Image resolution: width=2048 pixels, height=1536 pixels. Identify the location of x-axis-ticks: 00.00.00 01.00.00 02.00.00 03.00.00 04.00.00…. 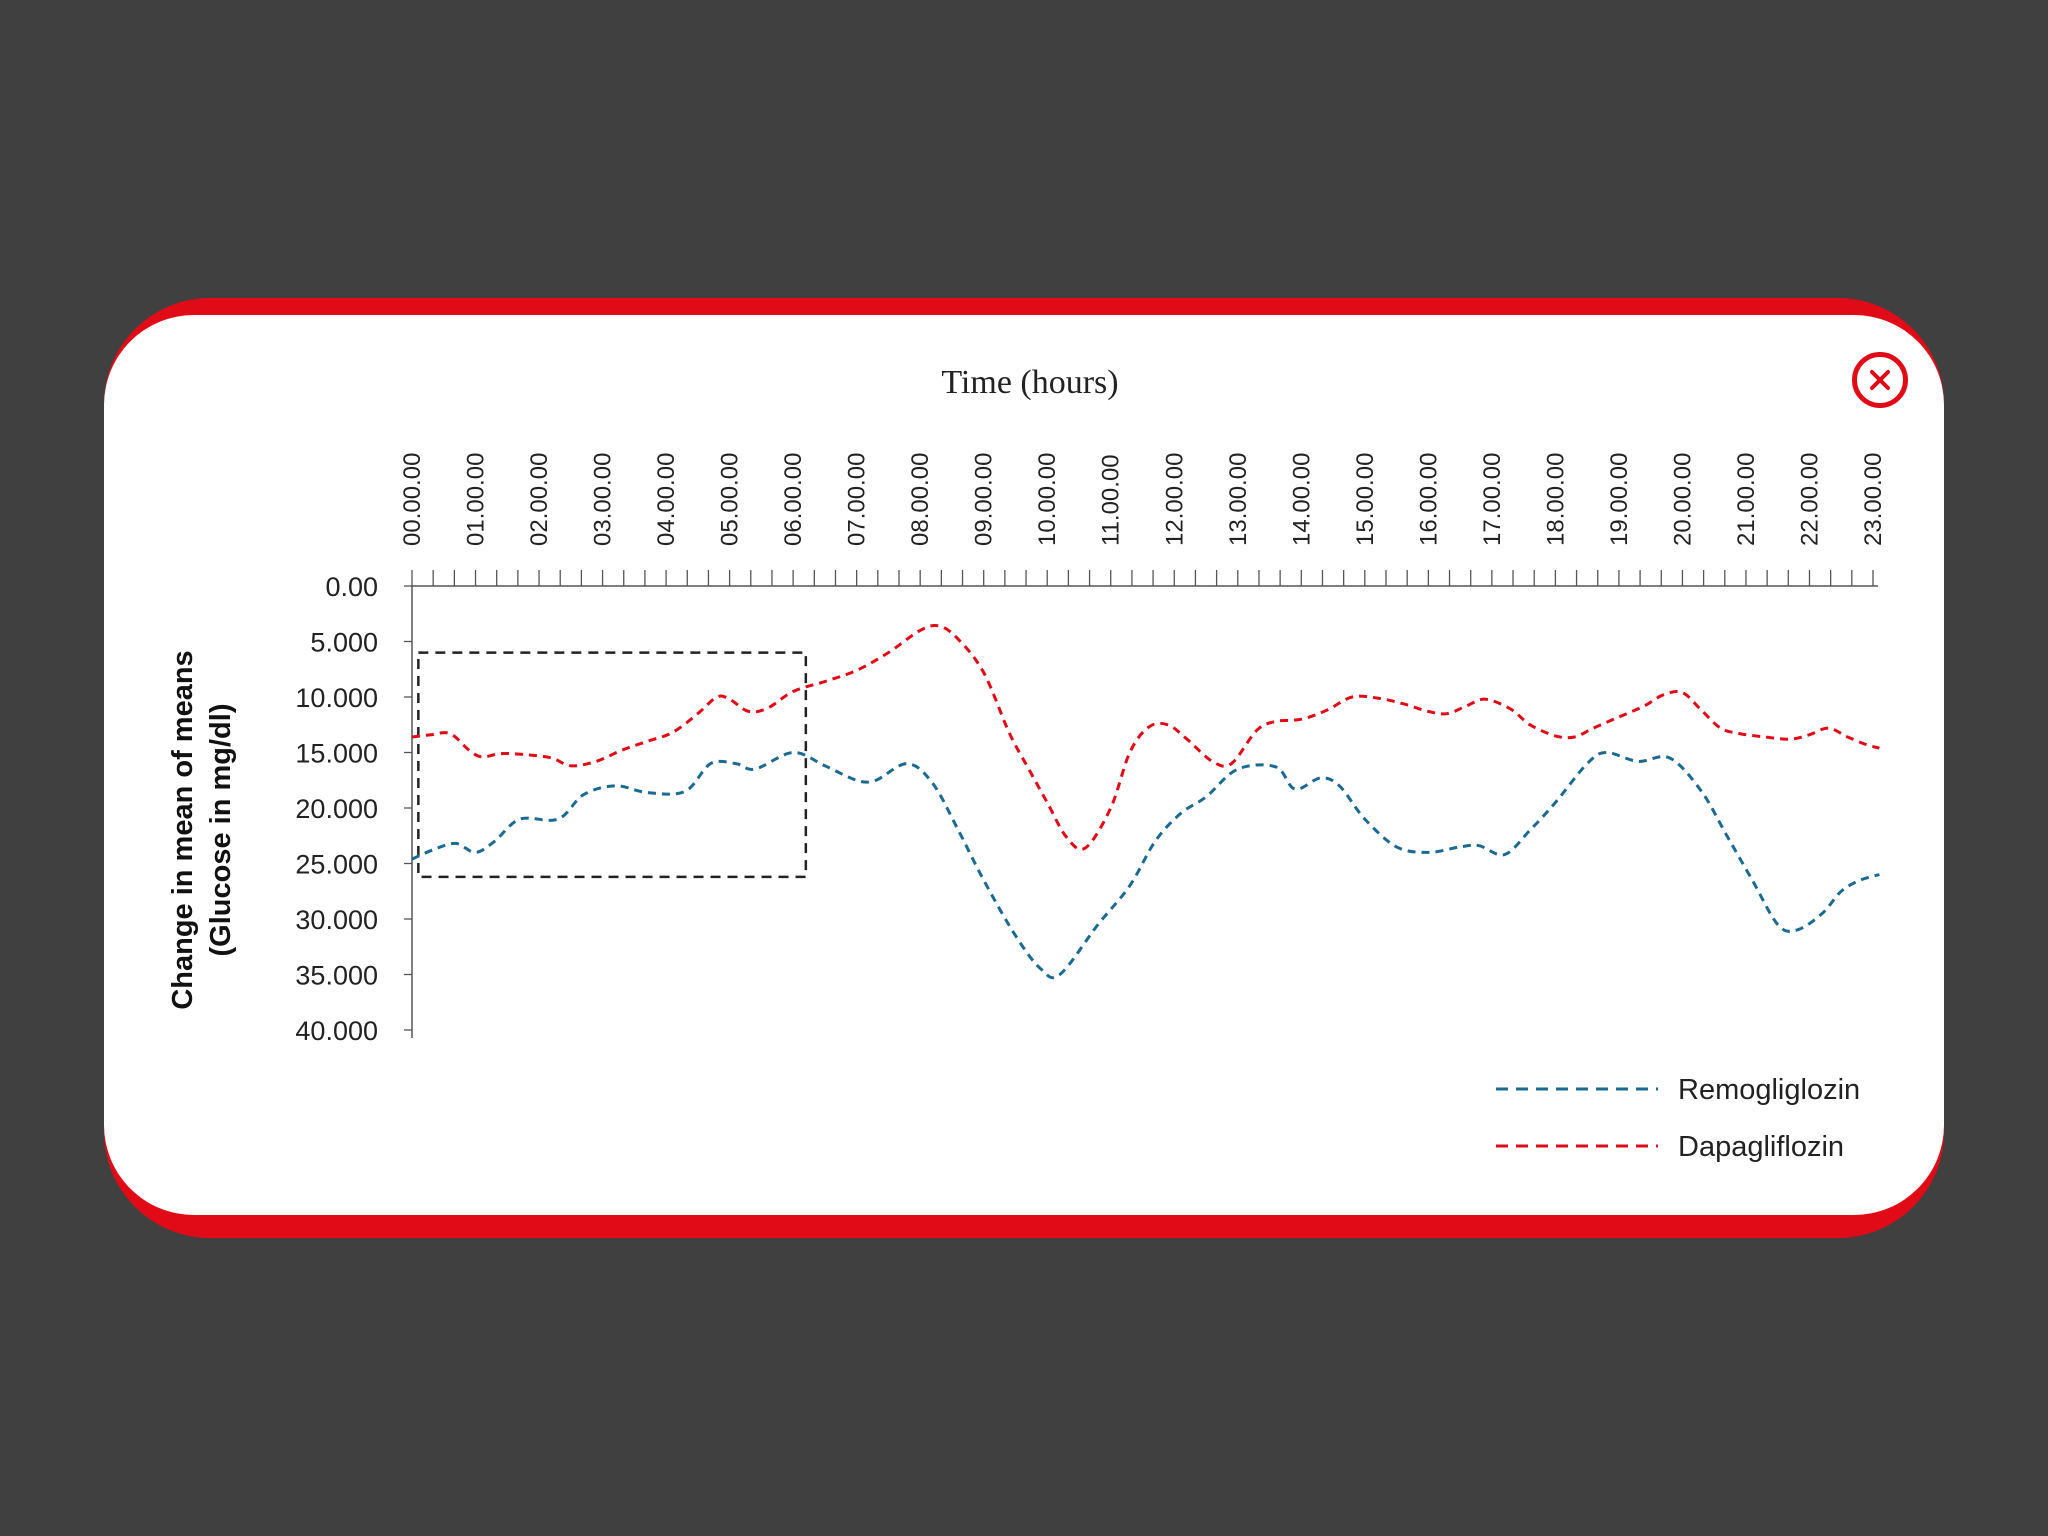
(1143, 519).